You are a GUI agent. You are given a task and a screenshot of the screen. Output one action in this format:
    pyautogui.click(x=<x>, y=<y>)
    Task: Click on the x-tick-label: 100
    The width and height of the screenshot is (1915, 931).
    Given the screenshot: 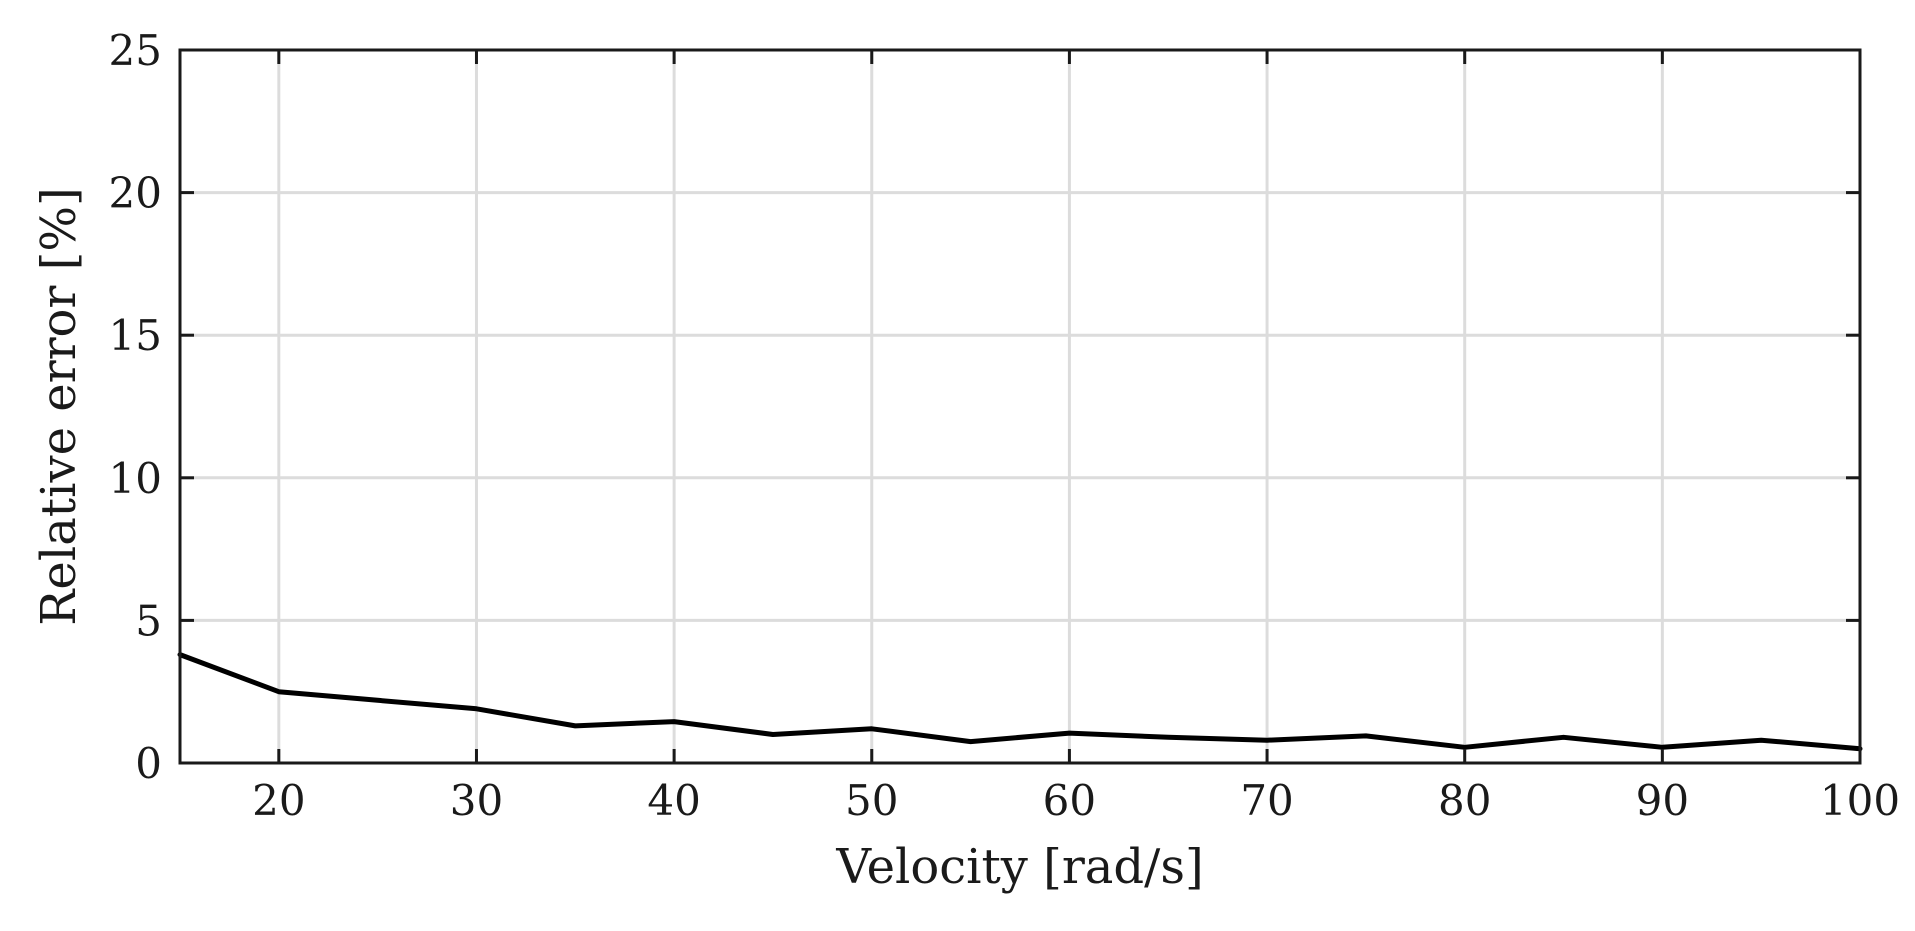 What is the action you would take?
    pyautogui.click(x=1860, y=800)
    